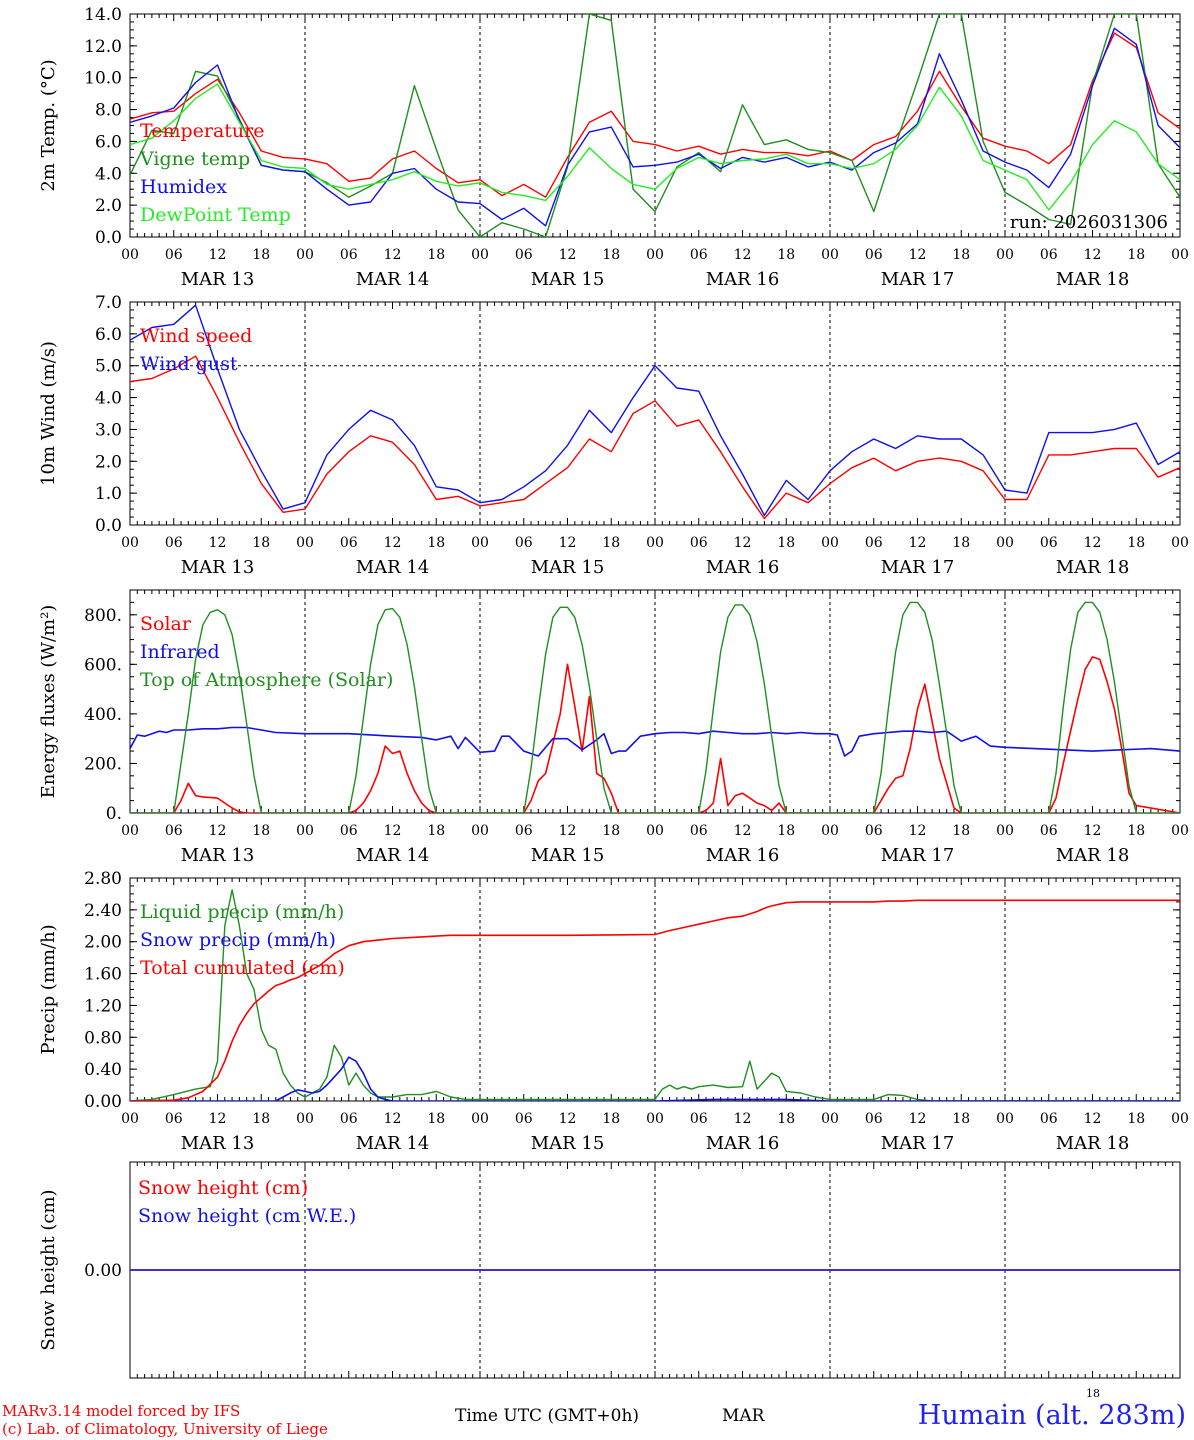  What do you see at coordinates (655, 1078) in the screenshot?
I see `series-line-snow-precip-mm-h-` at bounding box center [655, 1078].